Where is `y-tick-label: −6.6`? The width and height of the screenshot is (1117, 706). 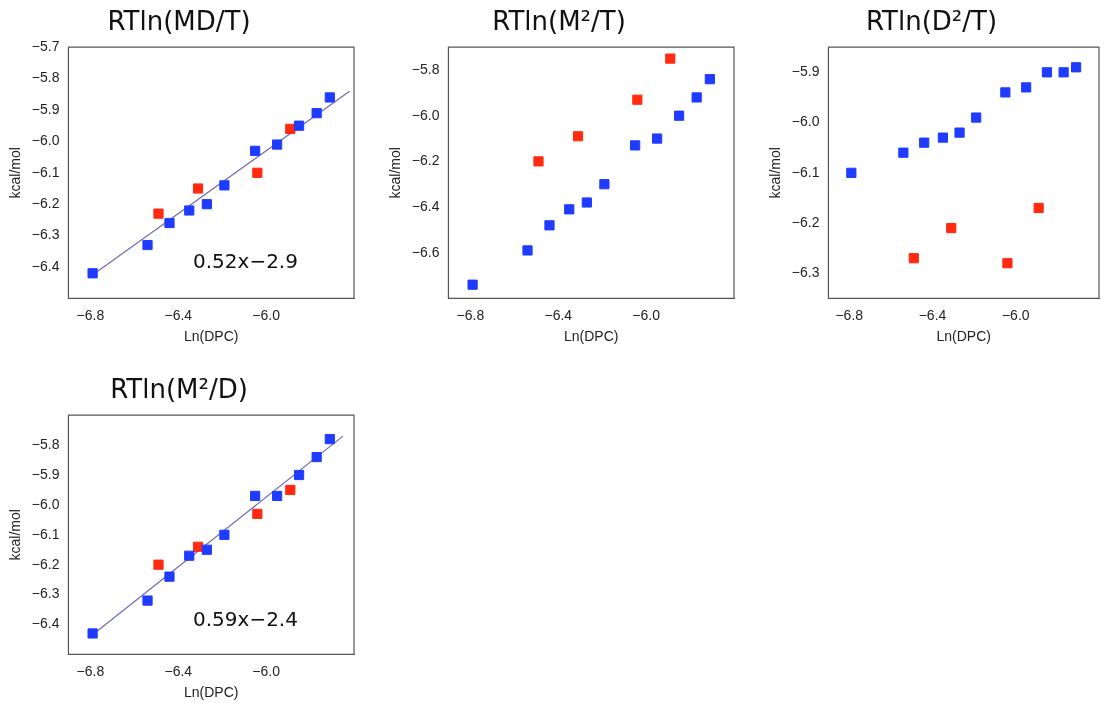
y-tick-label: −6.6 is located at coordinates (425, 251).